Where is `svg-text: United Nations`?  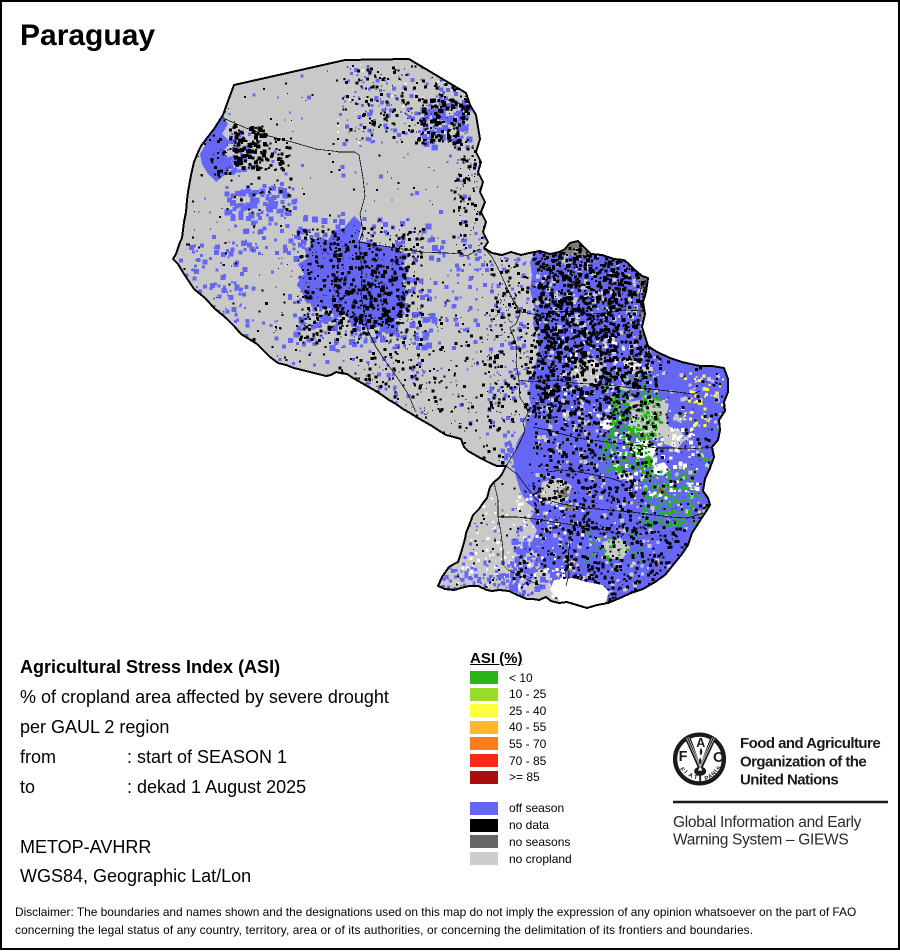
svg-text: United Nations is located at coordinates (789, 780).